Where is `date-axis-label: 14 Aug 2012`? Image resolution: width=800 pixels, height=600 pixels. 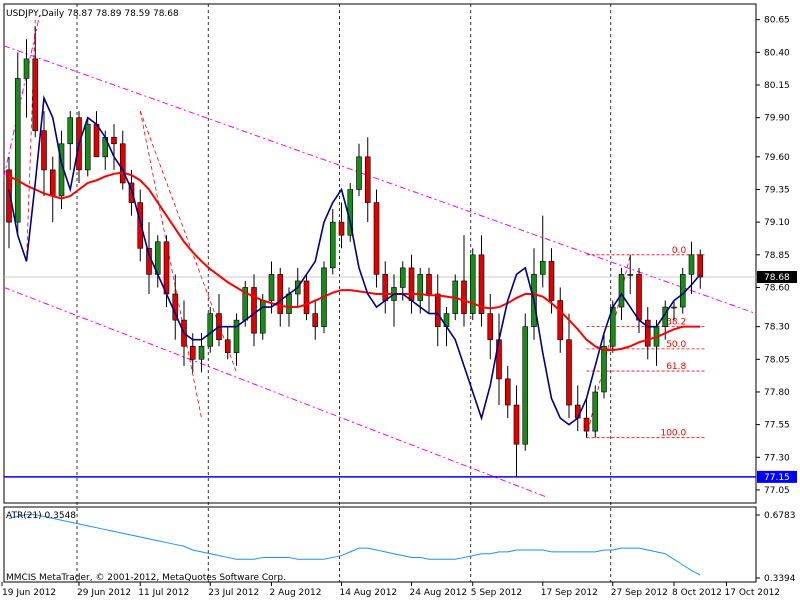
date-axis-label: 14 Aug 2012 is located at coordinates (369, 593).